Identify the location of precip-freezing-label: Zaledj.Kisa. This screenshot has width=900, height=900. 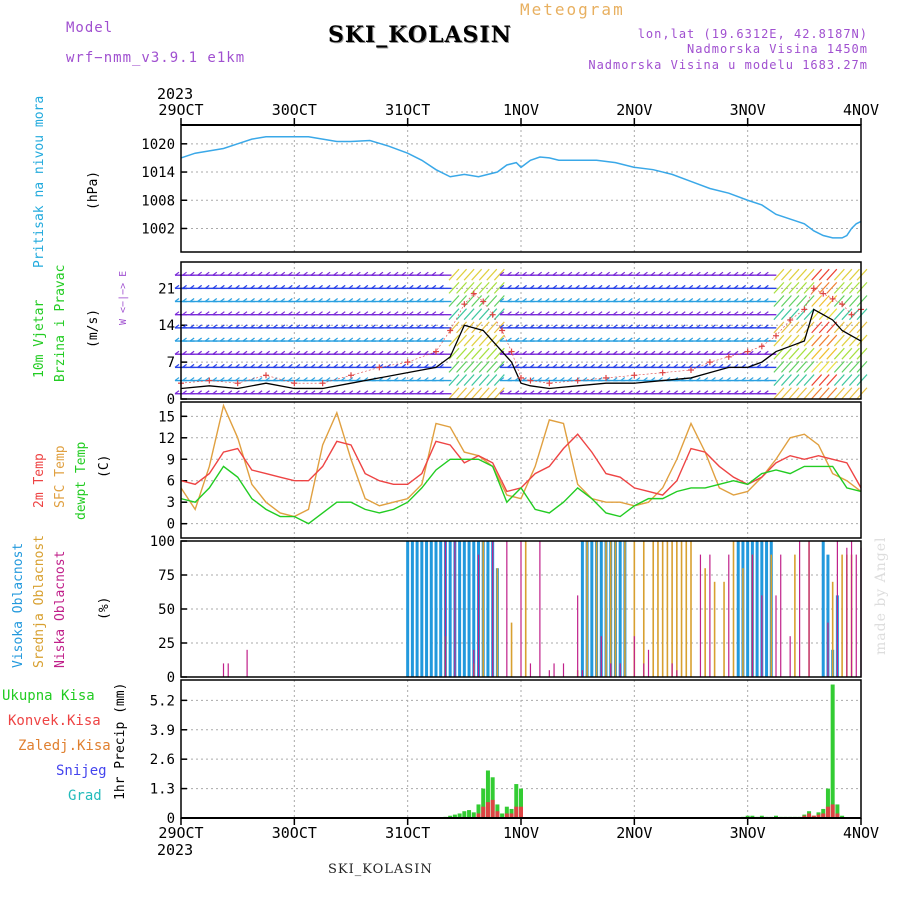
(64, 746).